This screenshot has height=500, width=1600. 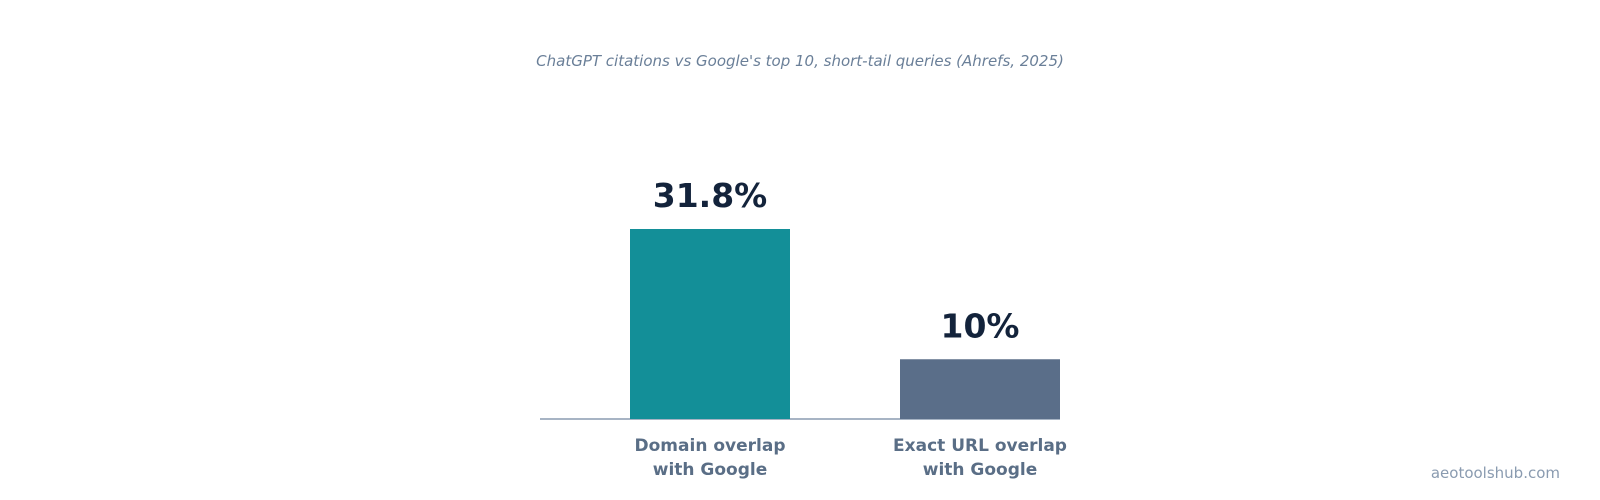 I want to click on category-label-1-line-0: Exact URL overlap, so click(x=980, y=446).